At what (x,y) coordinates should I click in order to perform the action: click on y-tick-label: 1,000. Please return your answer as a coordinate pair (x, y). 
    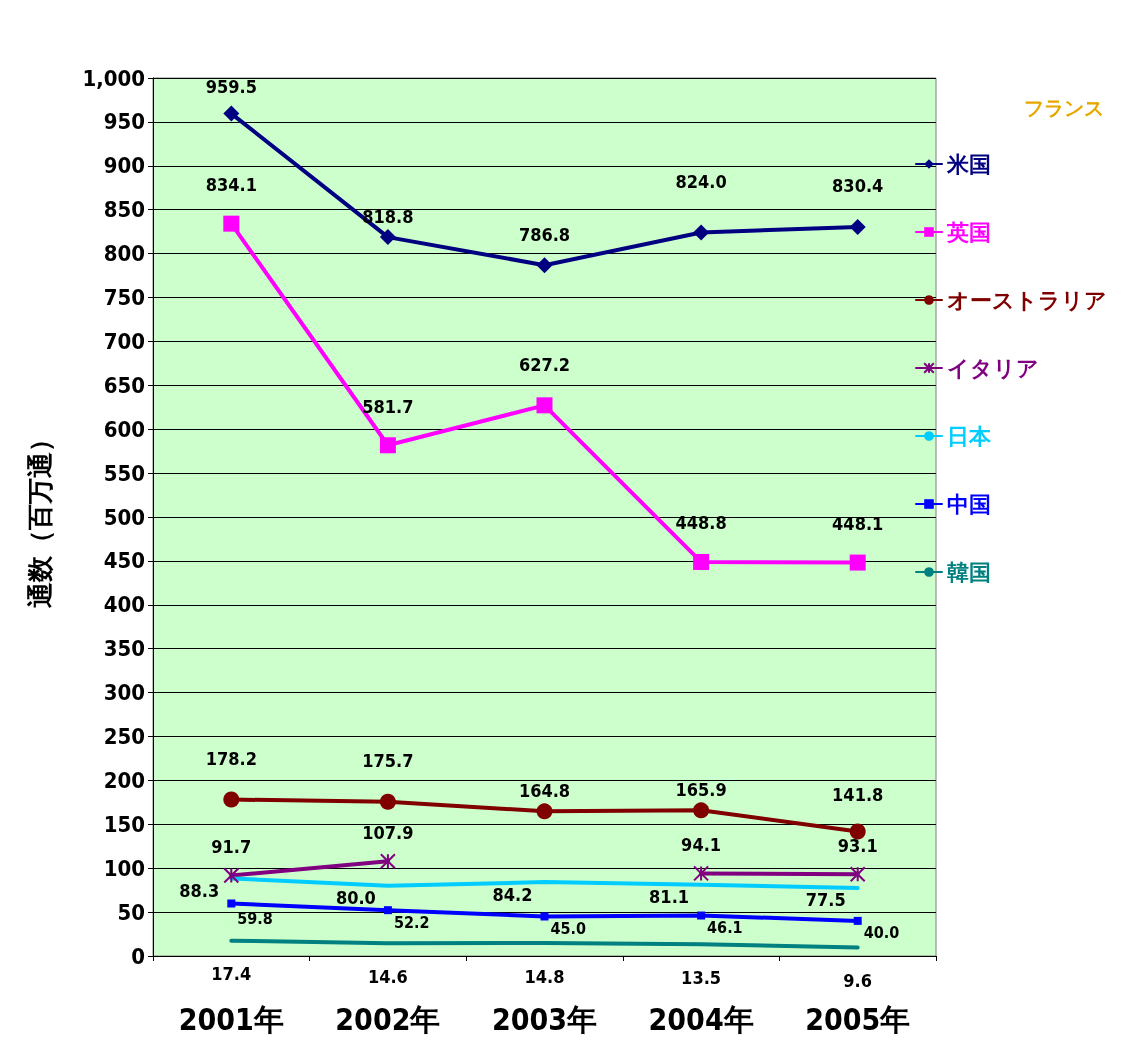
    Looking at the image, I should click on (113, 78).